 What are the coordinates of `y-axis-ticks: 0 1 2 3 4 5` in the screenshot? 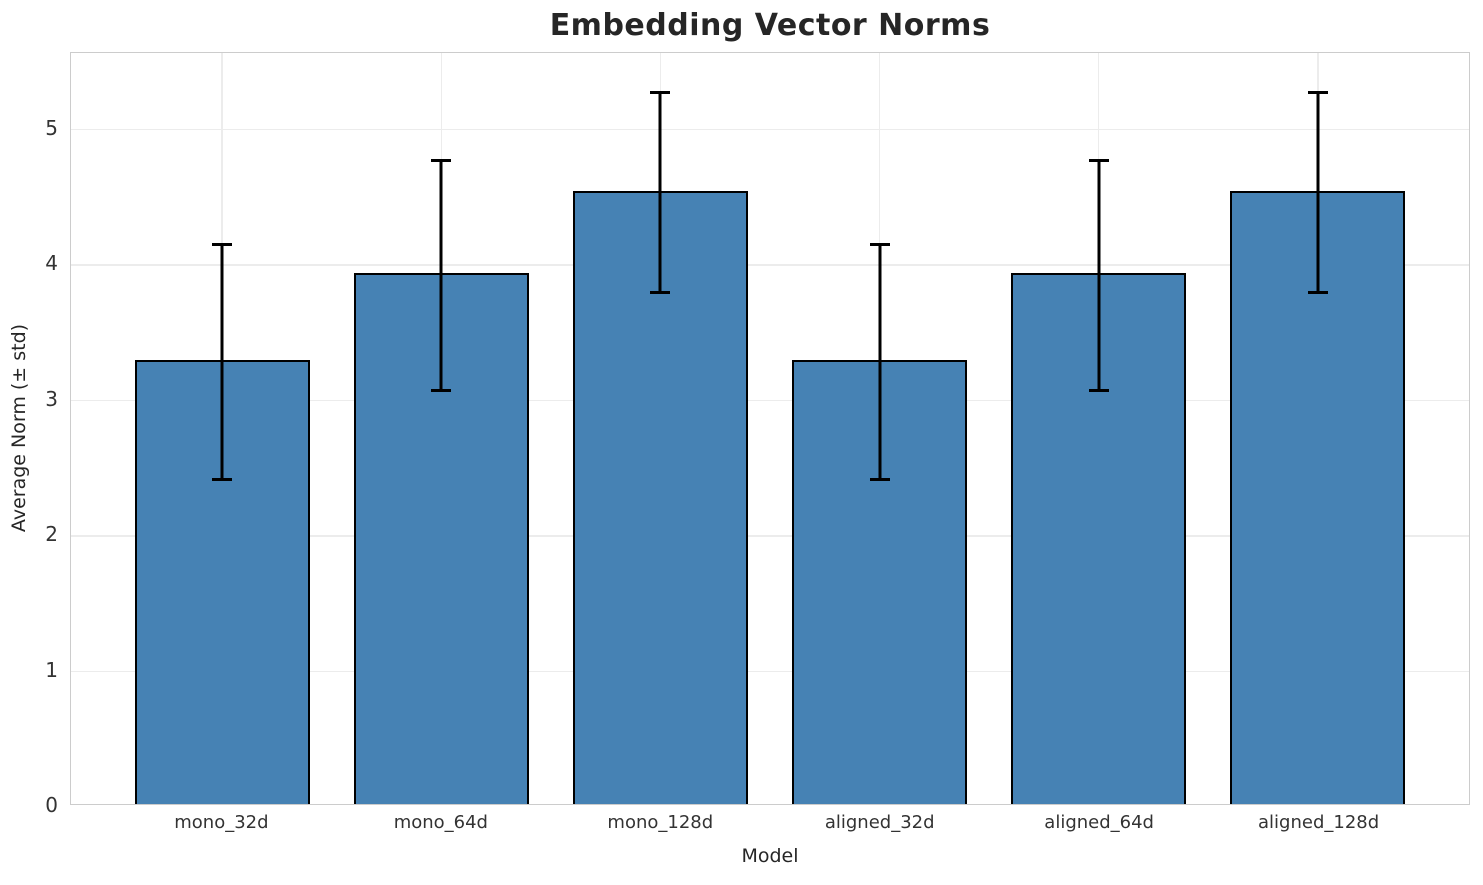 It's located at (29, 434).